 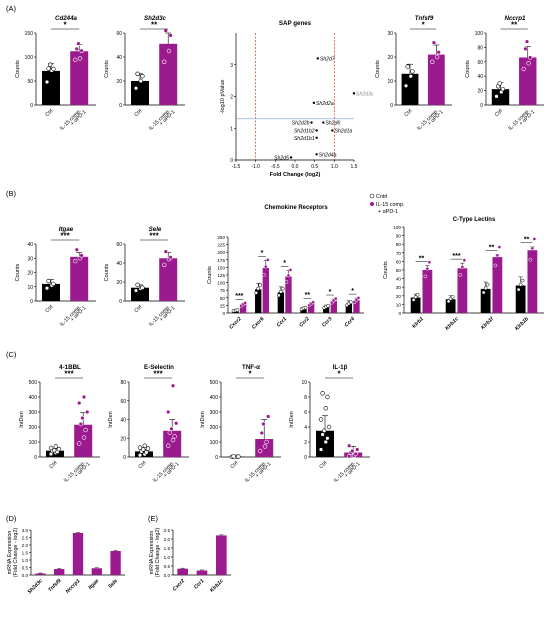 I want to click on b1-y-tick-label: 0, so click(x=31, y=302).